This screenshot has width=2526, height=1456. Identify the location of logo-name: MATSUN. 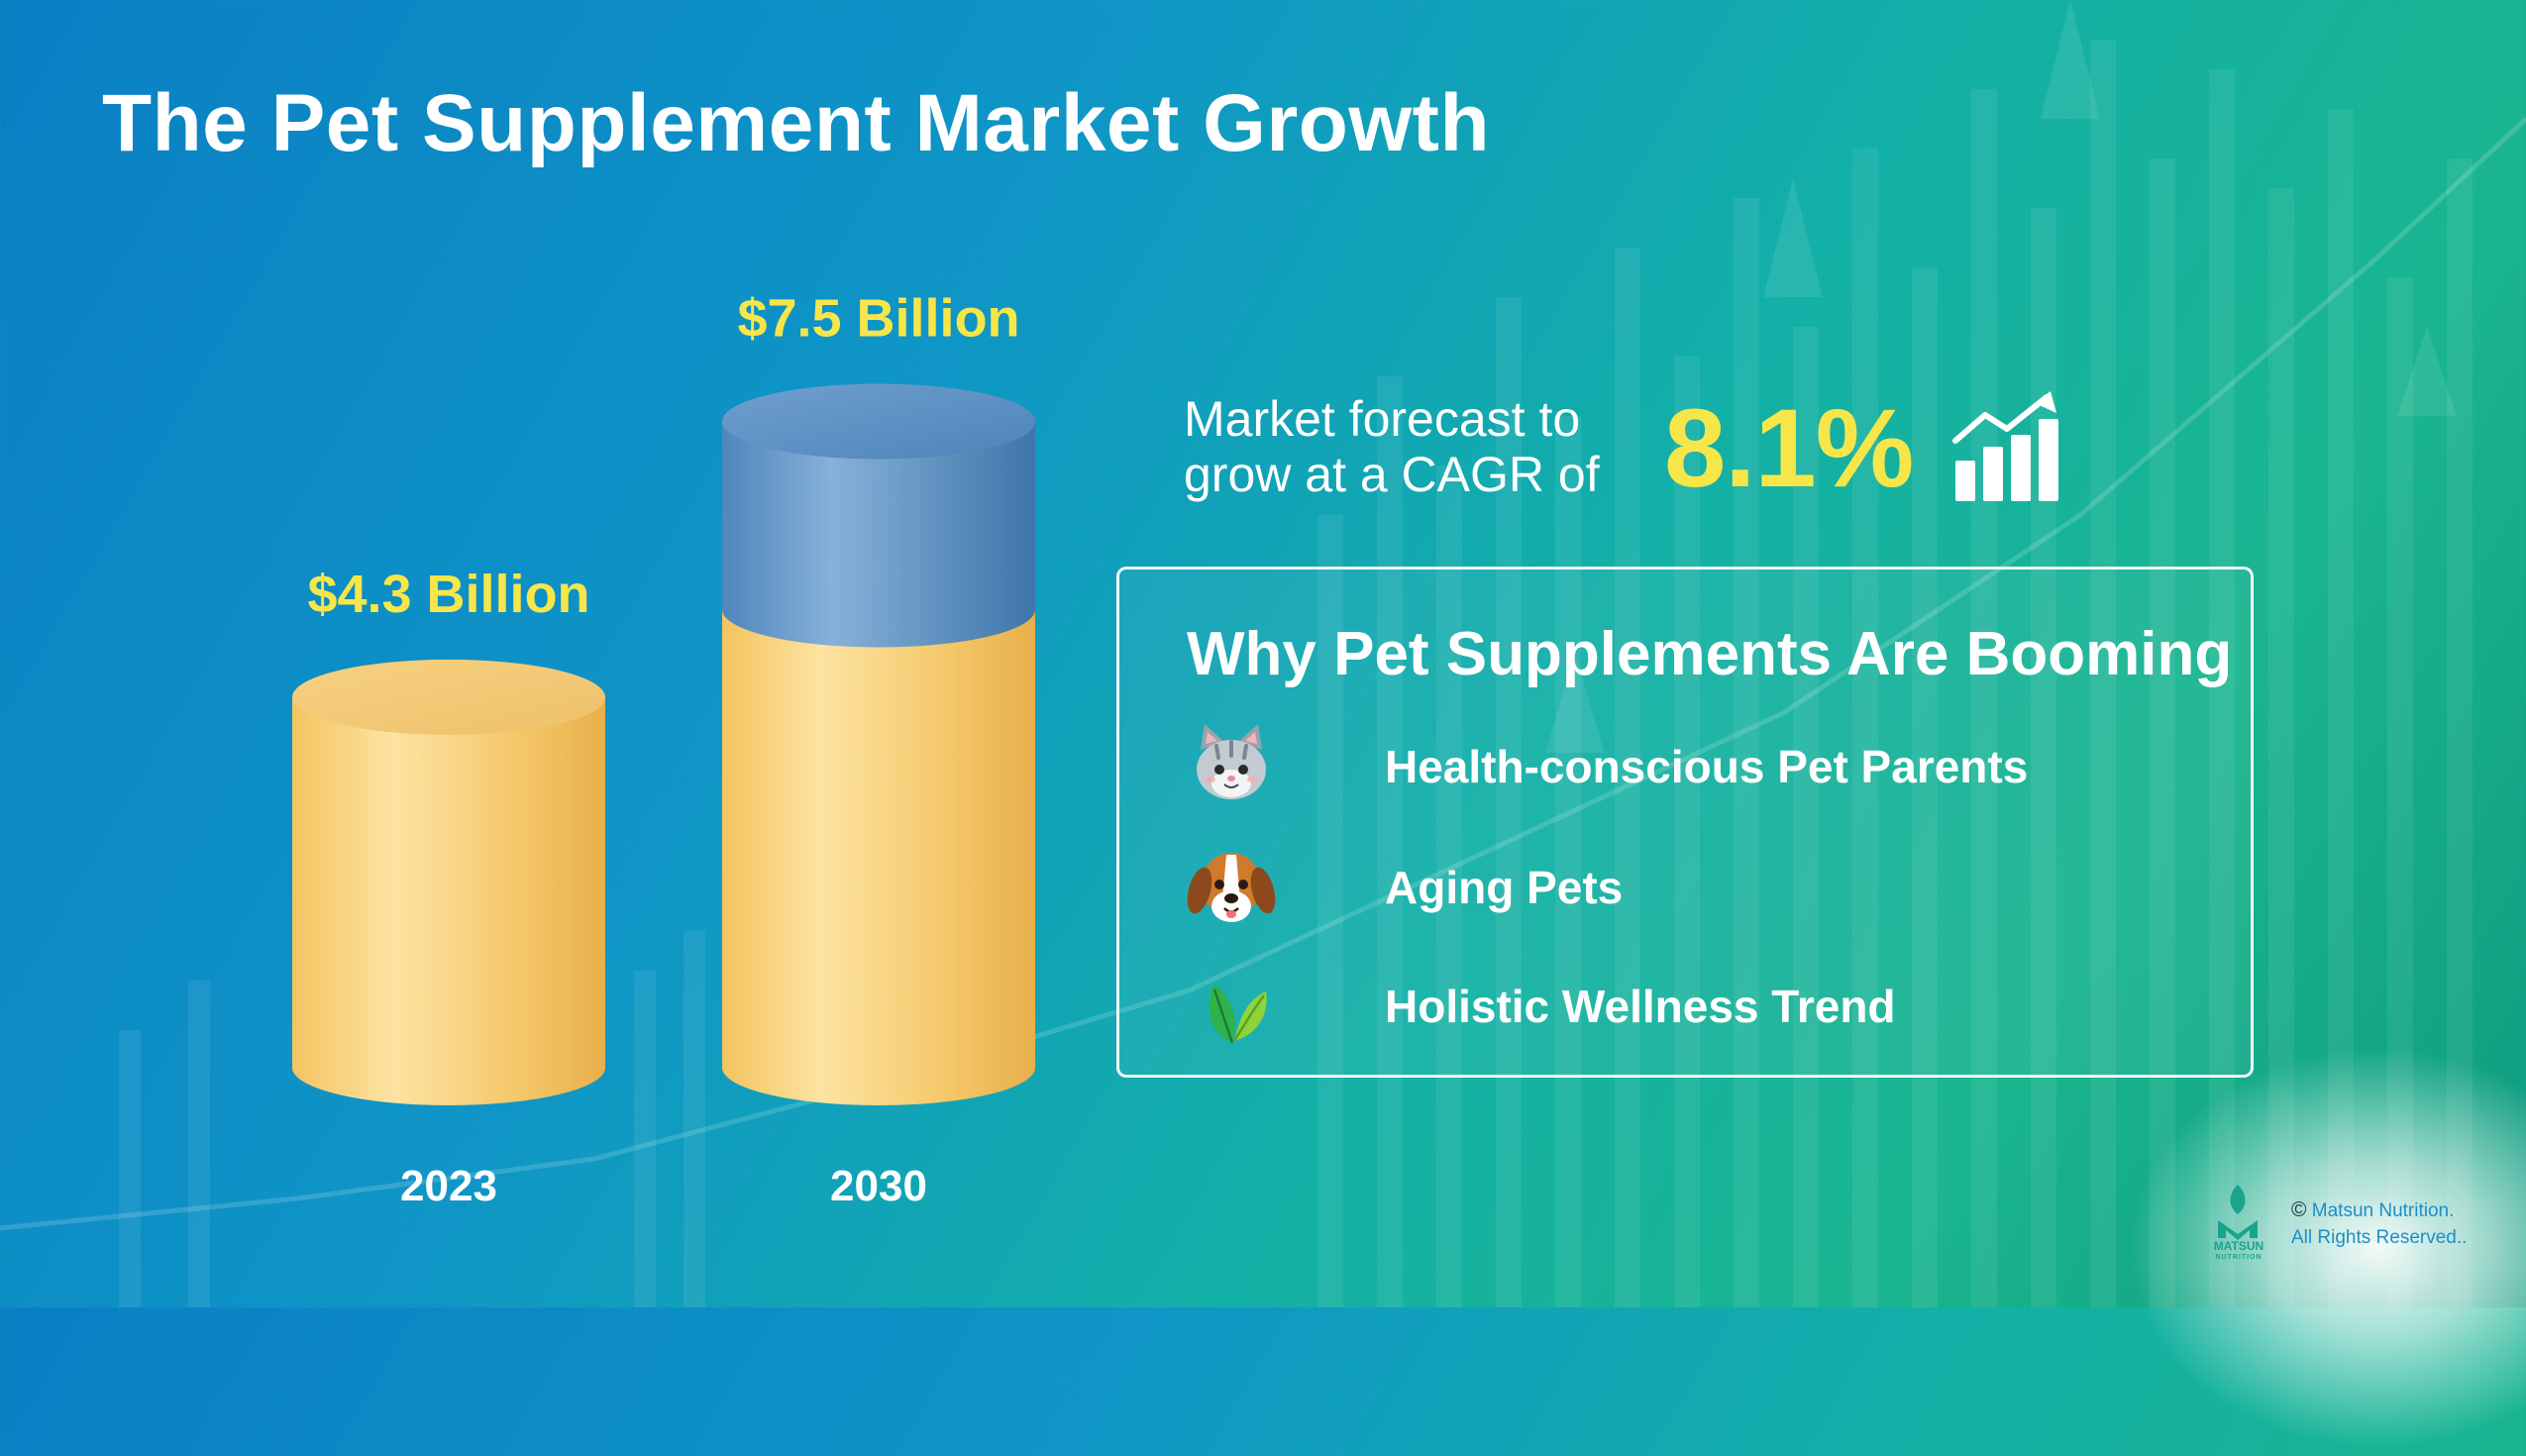
(2239, 1246).